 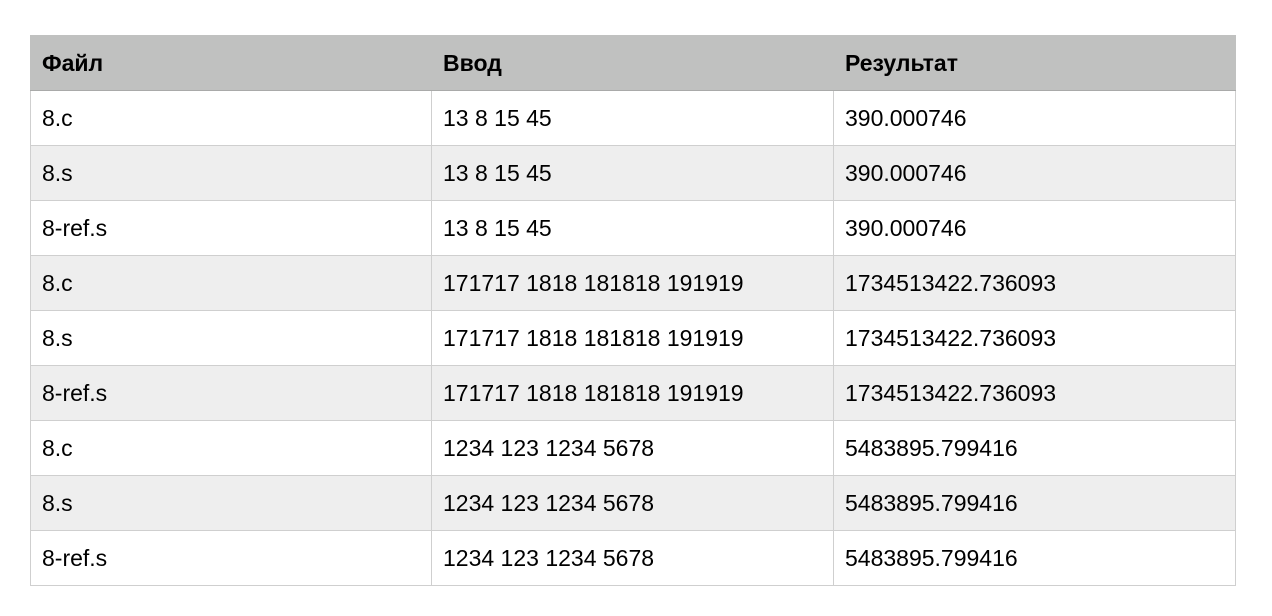 What do you see at coordinates (231, 63) in the screenshot?
I see `header-file: Файл` at bounding box center [231, 63].